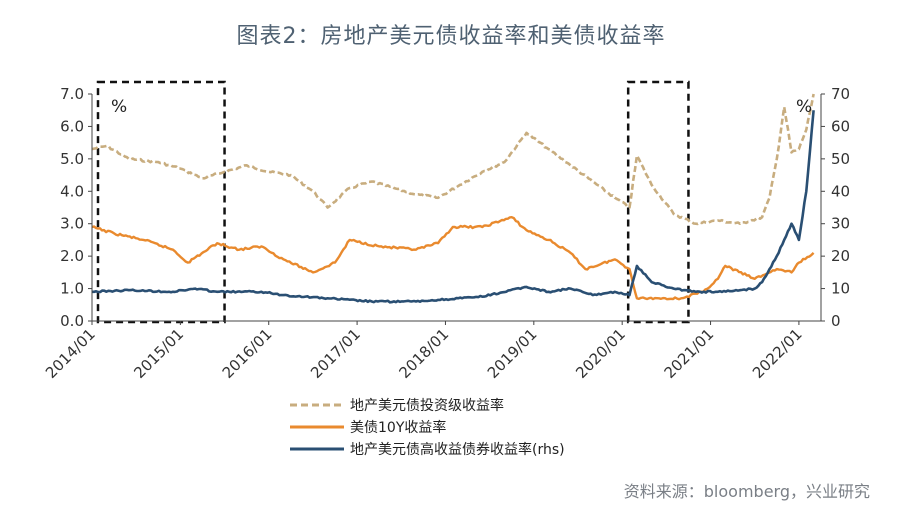  Describe the element at coordinates (840, 224) in the screenshot. I see `y-right-tick-label: 30` at that location.